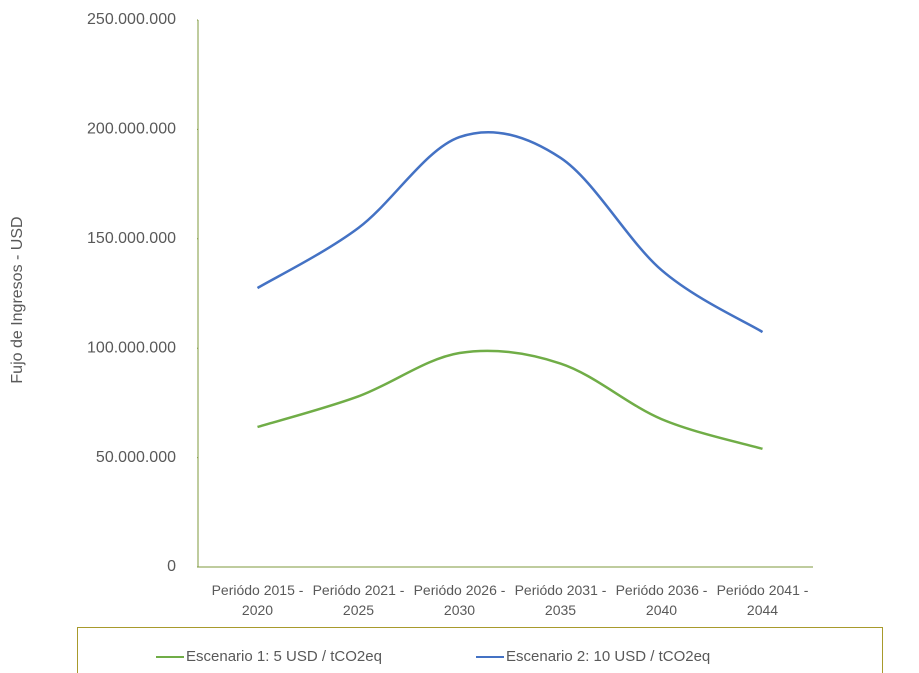  I want to click on y-tick-label: 0, so click(171, 566).